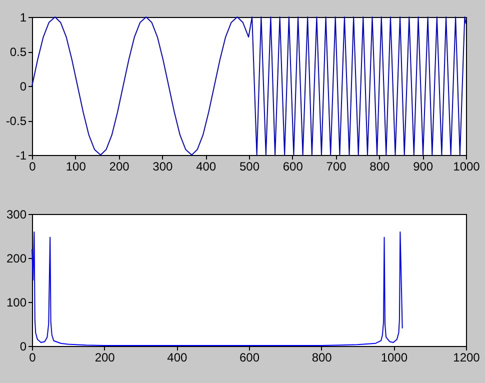 The image size is (485, 383). I want to click on x-tick-label: 500, so click(249, 167).